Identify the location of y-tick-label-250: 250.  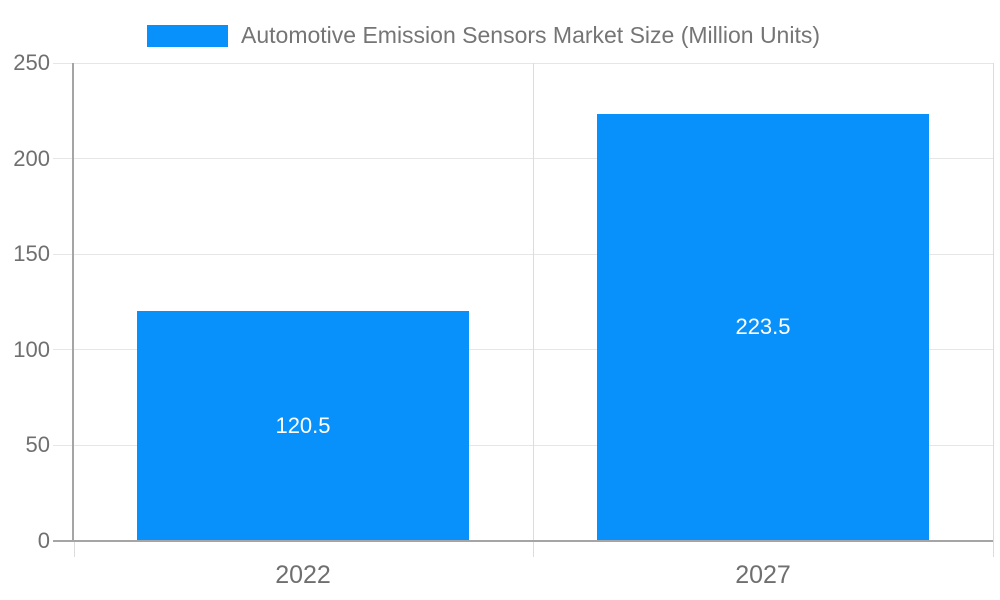
(31, 62).